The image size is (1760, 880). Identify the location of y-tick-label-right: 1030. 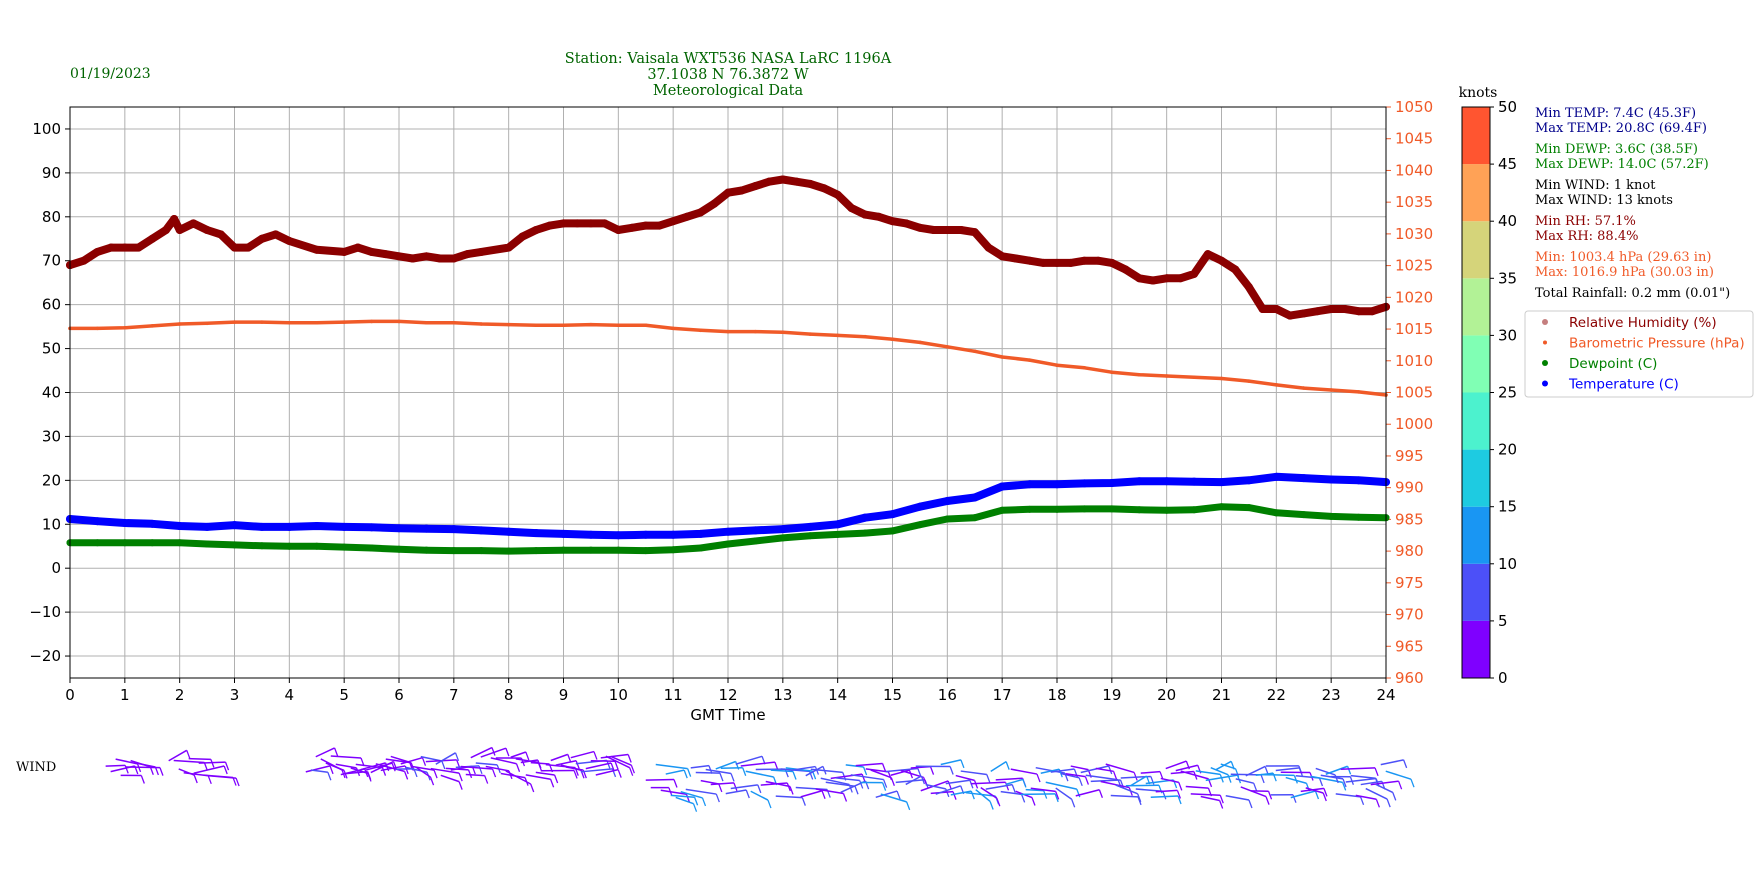
(1414, 234).